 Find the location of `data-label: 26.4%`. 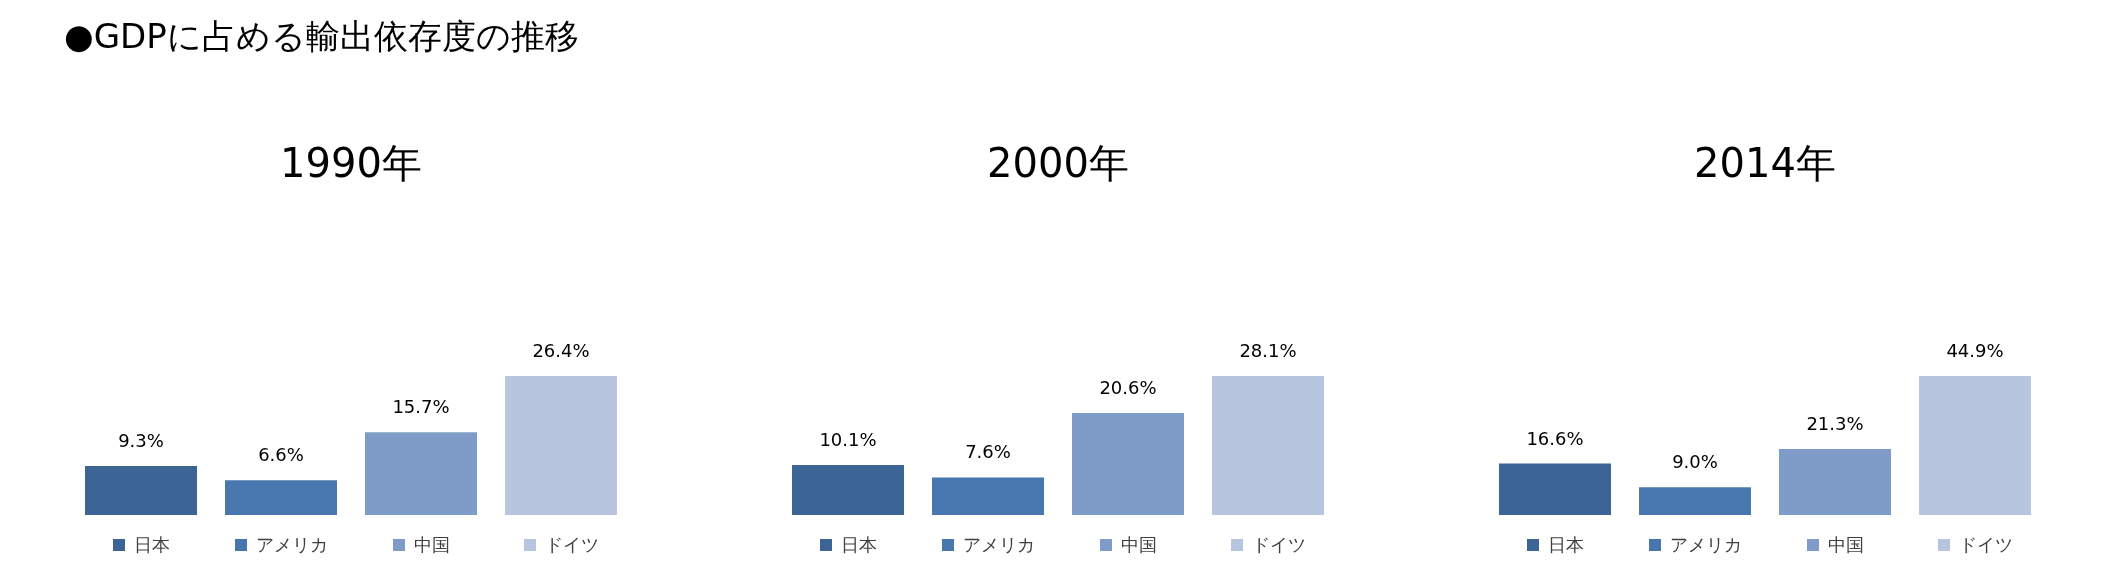

data-label: 26.4% is located at coordinates (561, 350).